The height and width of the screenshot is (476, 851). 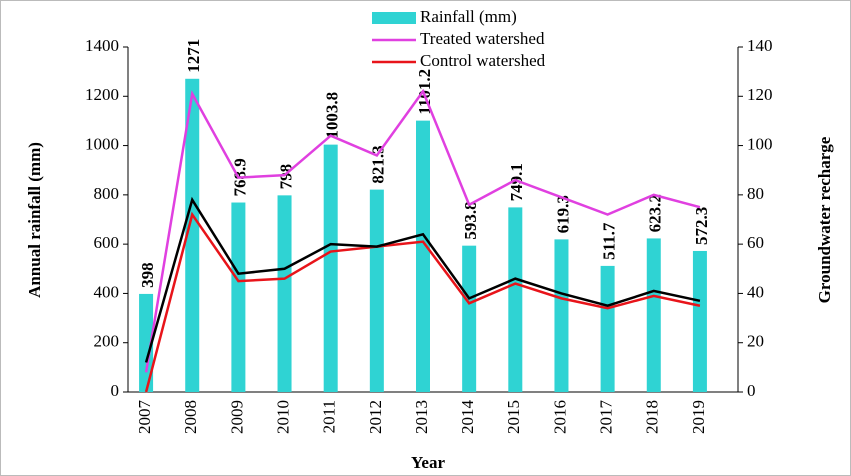 What do you see at coordinates (193, 56) in the screenshot?
I see `value-label: 1271` at bounding box center [193, 56].